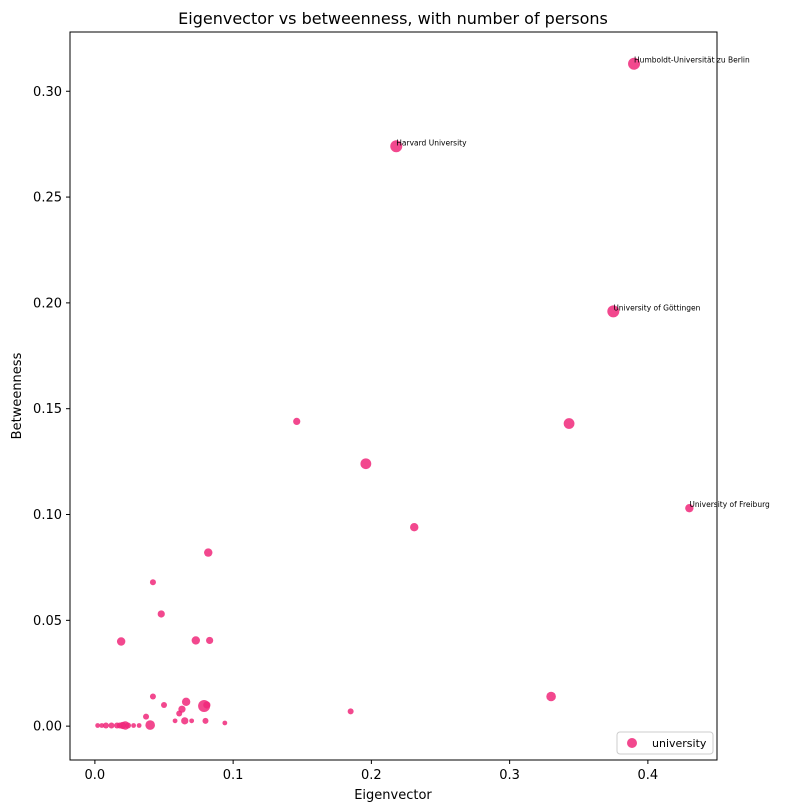  What do you see at coordinates (692, 60) in the screenshot?
I see `point-label: Humboldt-Universität zu Berlin` at bounding box center [692, 60].